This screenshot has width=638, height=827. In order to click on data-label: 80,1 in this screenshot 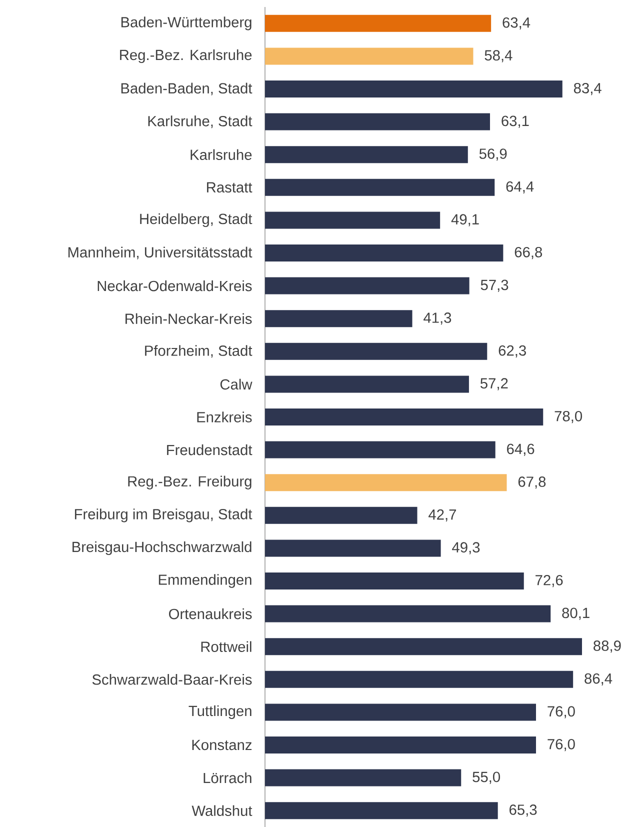, I will do `click(576, 614)`.